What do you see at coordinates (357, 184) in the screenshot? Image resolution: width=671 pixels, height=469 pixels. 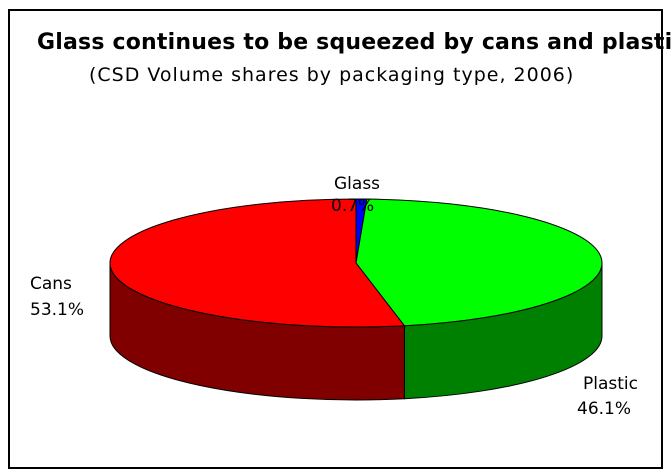 I see `slice-label-glass-name: Glass` at bounding box center [357, 184].